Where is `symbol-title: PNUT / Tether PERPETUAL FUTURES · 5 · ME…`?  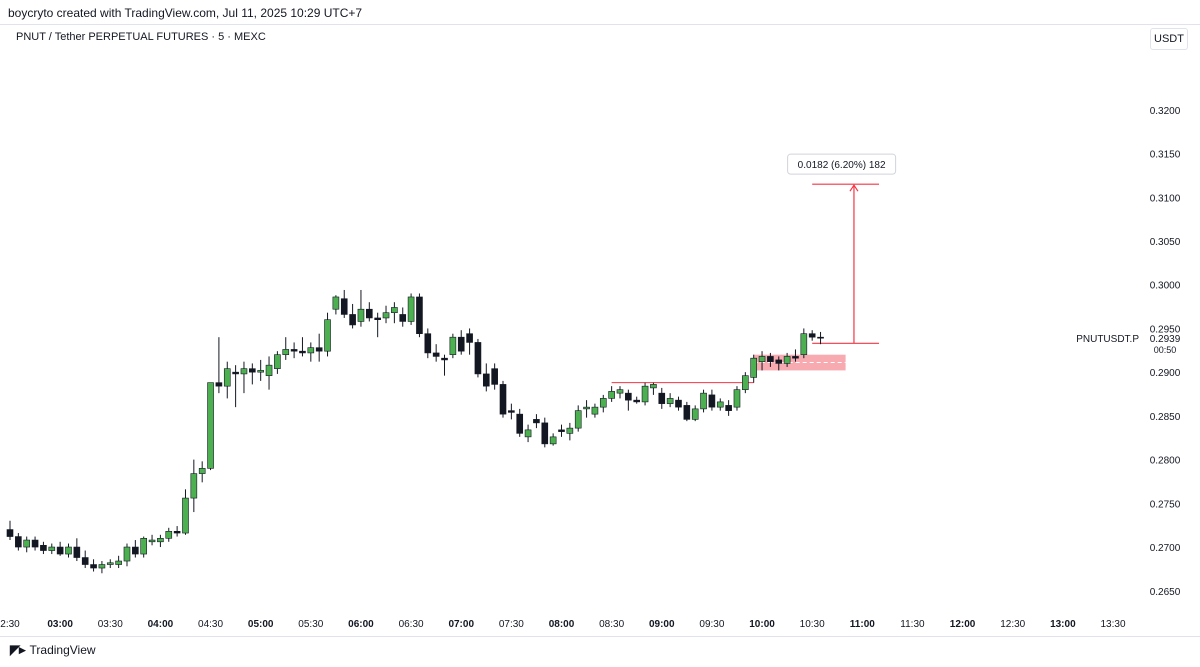
symbol-title: PNUT / Tether PERPETUAL FUTURES · 5 · ME… is located at coordinates (141, 37).